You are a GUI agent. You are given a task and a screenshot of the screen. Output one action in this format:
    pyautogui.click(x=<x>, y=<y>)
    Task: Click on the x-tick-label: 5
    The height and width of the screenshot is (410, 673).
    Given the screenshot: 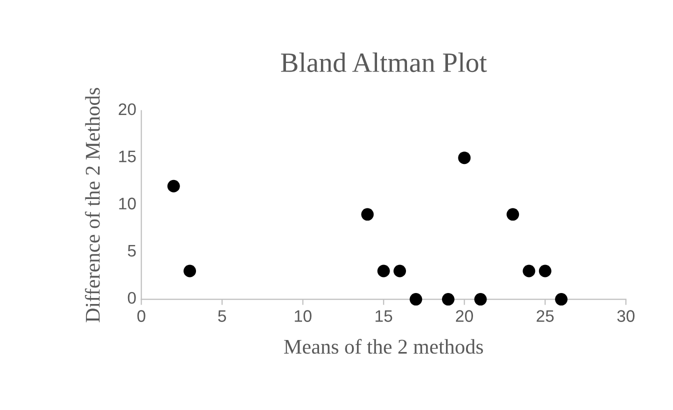 What is the action you would take?
    pyautogui.click(x=222, y=316)
    